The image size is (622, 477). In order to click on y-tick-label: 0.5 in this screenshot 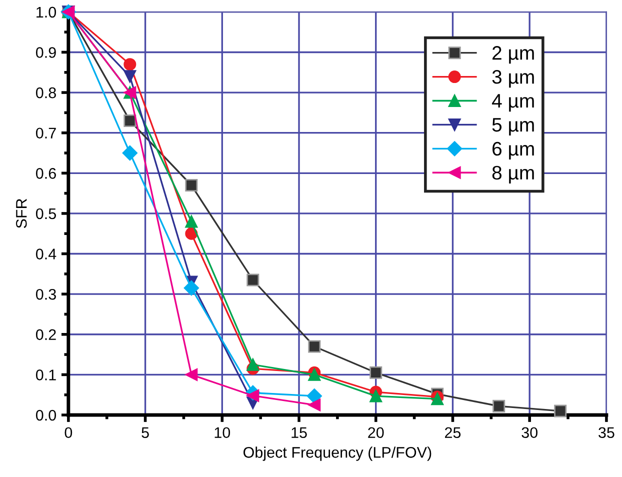, I will do `click(46, 214)`.